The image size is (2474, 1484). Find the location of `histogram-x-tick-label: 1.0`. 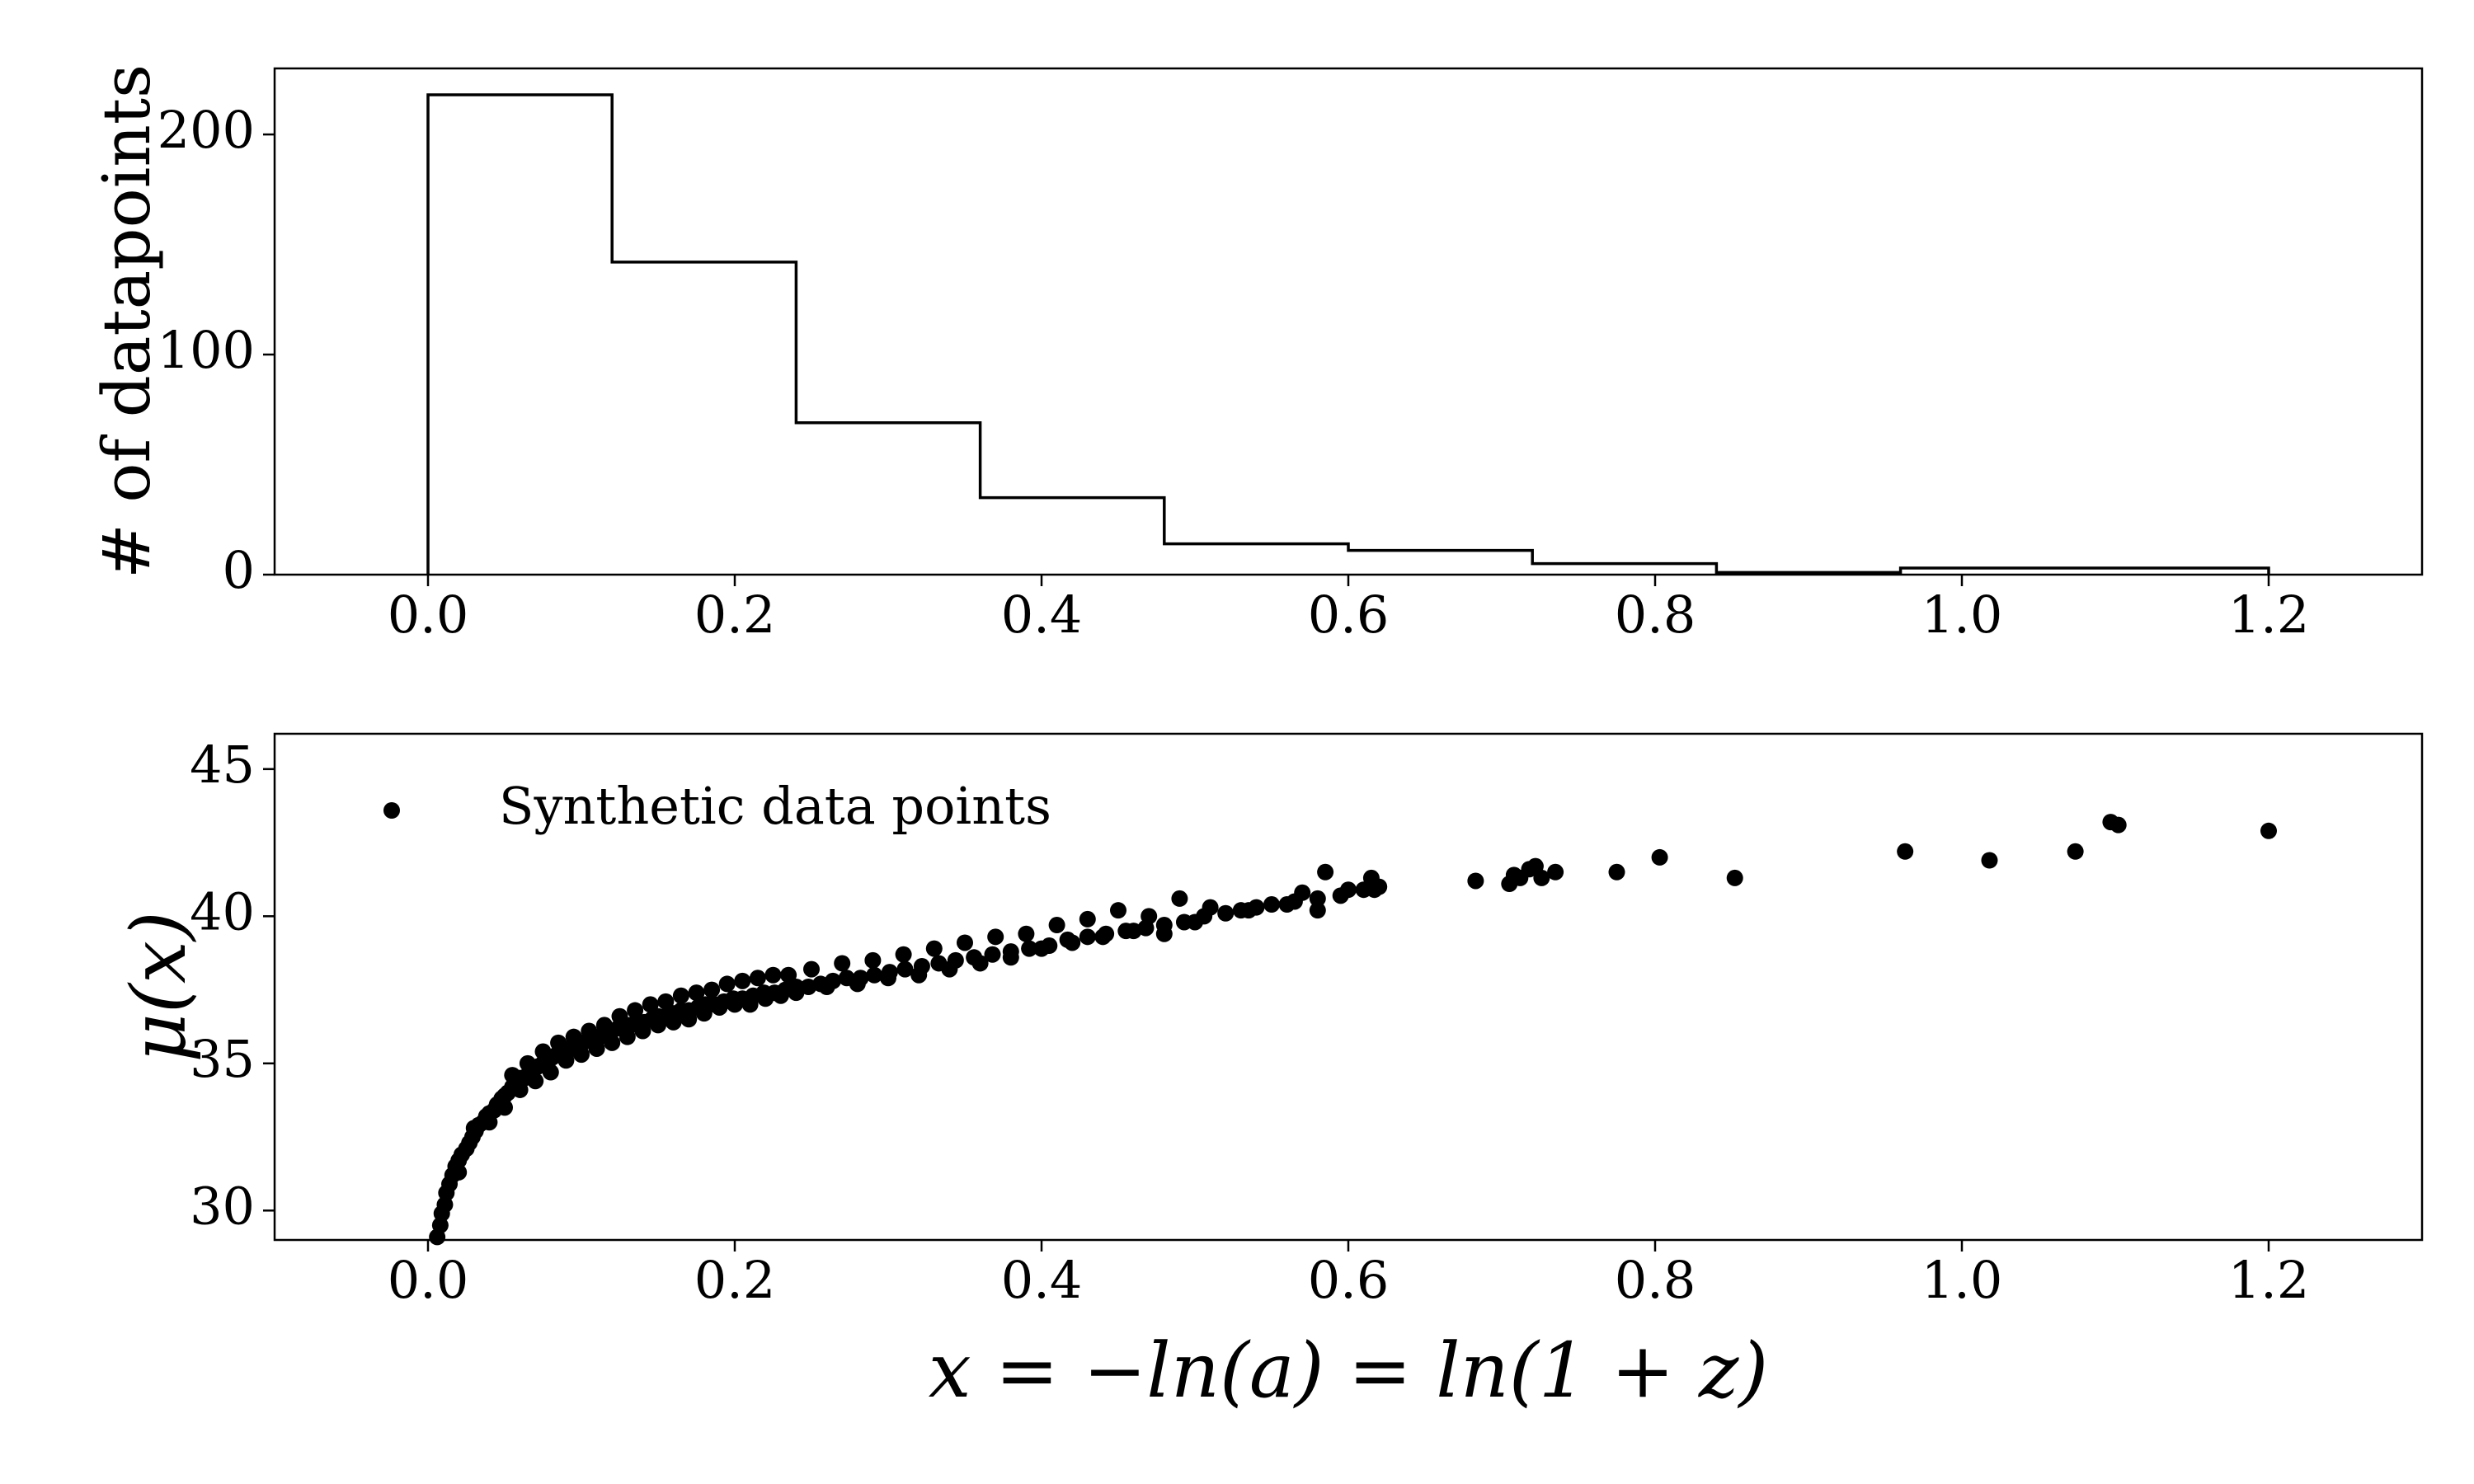

histogram-x-tick-label: 1.0 is located at coordinates (1962, 615).